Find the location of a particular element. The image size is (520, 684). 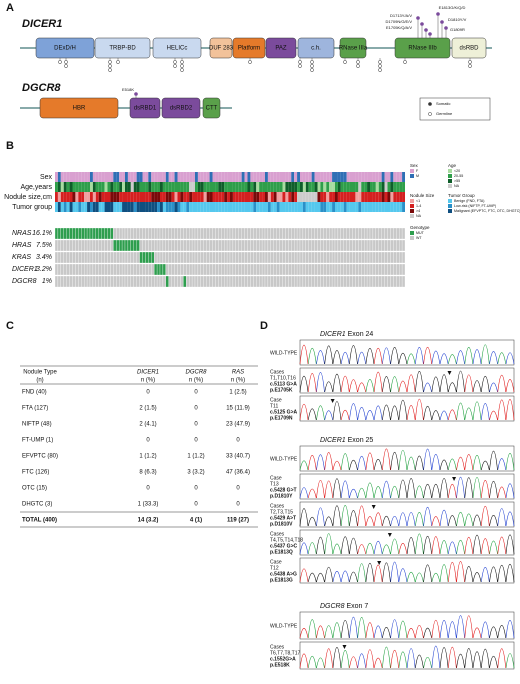

table-total: 4 (1) is located at coordinates (196, 521).